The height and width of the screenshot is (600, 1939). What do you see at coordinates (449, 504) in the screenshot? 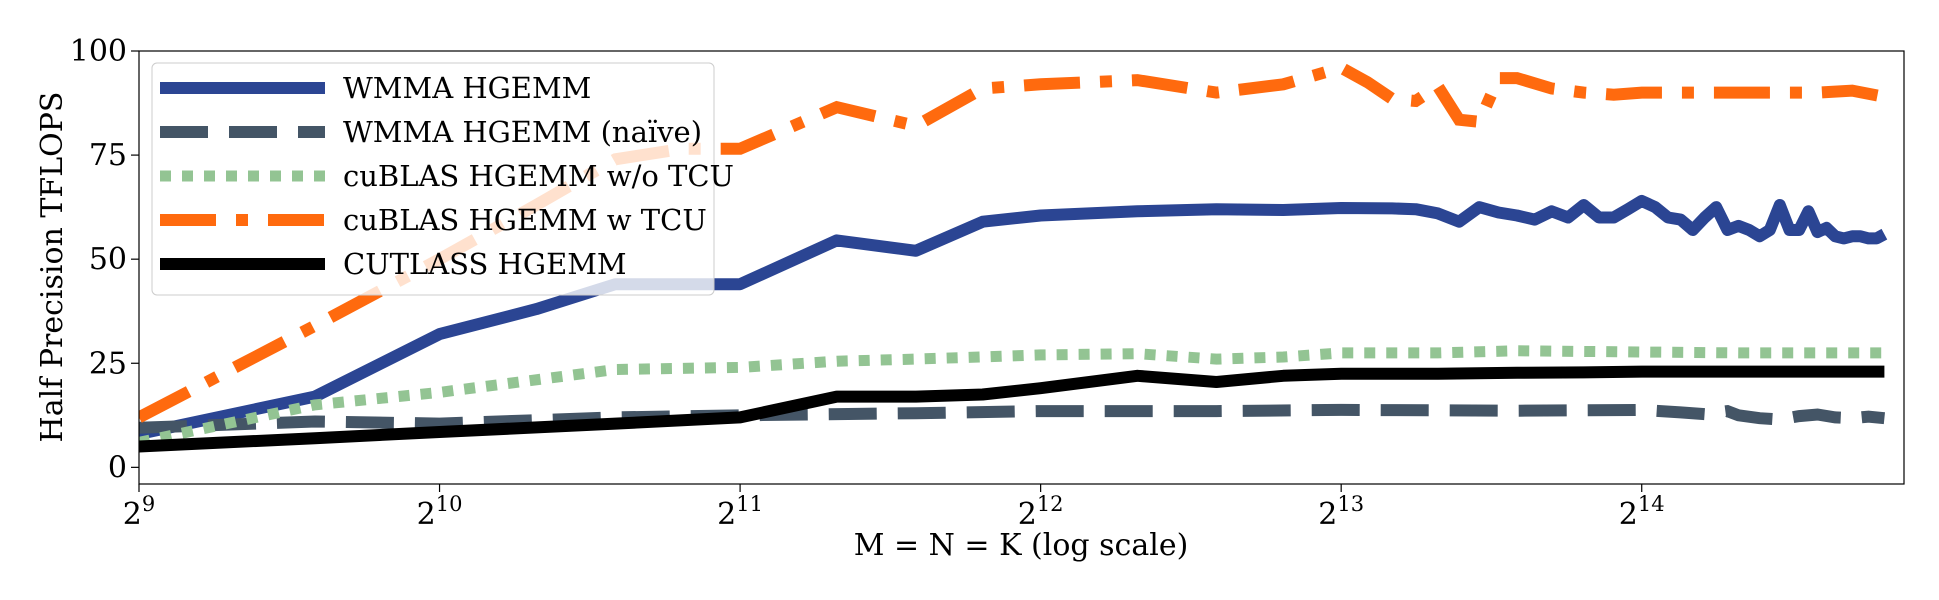
I see `x-tick-exponent: 10` at bounding box center [449, 504].